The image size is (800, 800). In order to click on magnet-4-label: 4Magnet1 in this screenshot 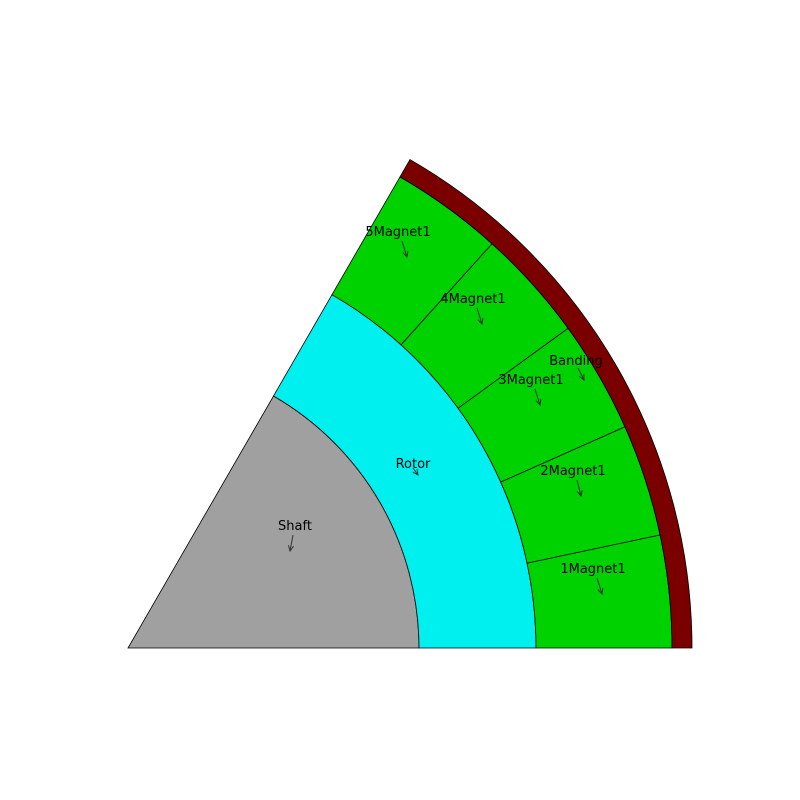, I will do `click(472, 299)`.